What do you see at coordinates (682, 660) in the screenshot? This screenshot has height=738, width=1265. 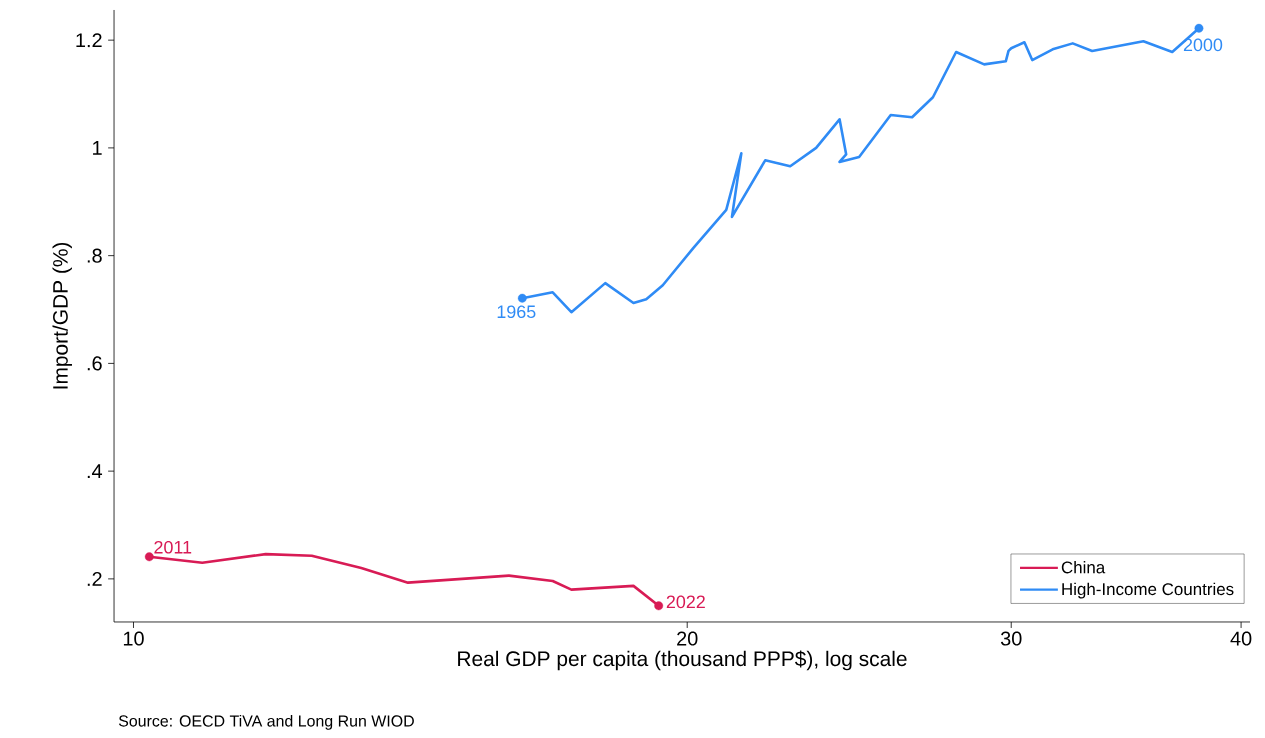 I see `x-axis-title: Real GDP per capita (thousand PPP$), log scale` at bounding box center [682, 660].